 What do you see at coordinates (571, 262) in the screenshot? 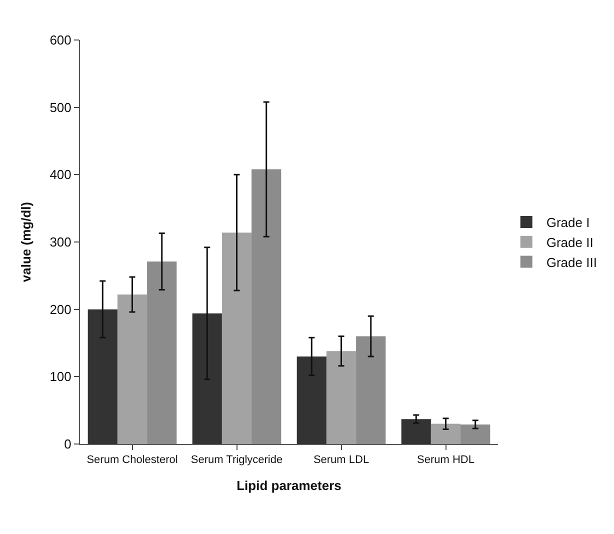
I see `legend-label: Grade III` at bounding box center [571, 262].